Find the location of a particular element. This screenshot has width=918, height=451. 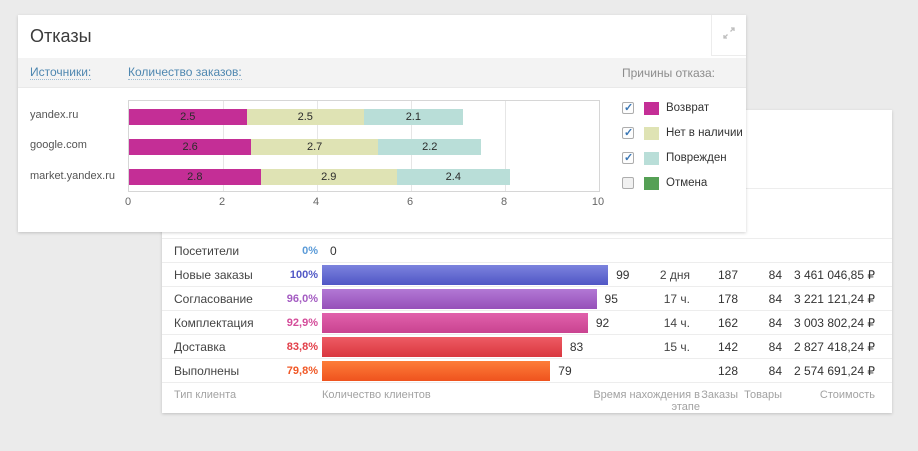

footer-col-client-type: Тип клиента is located at coordinates (205, 395).